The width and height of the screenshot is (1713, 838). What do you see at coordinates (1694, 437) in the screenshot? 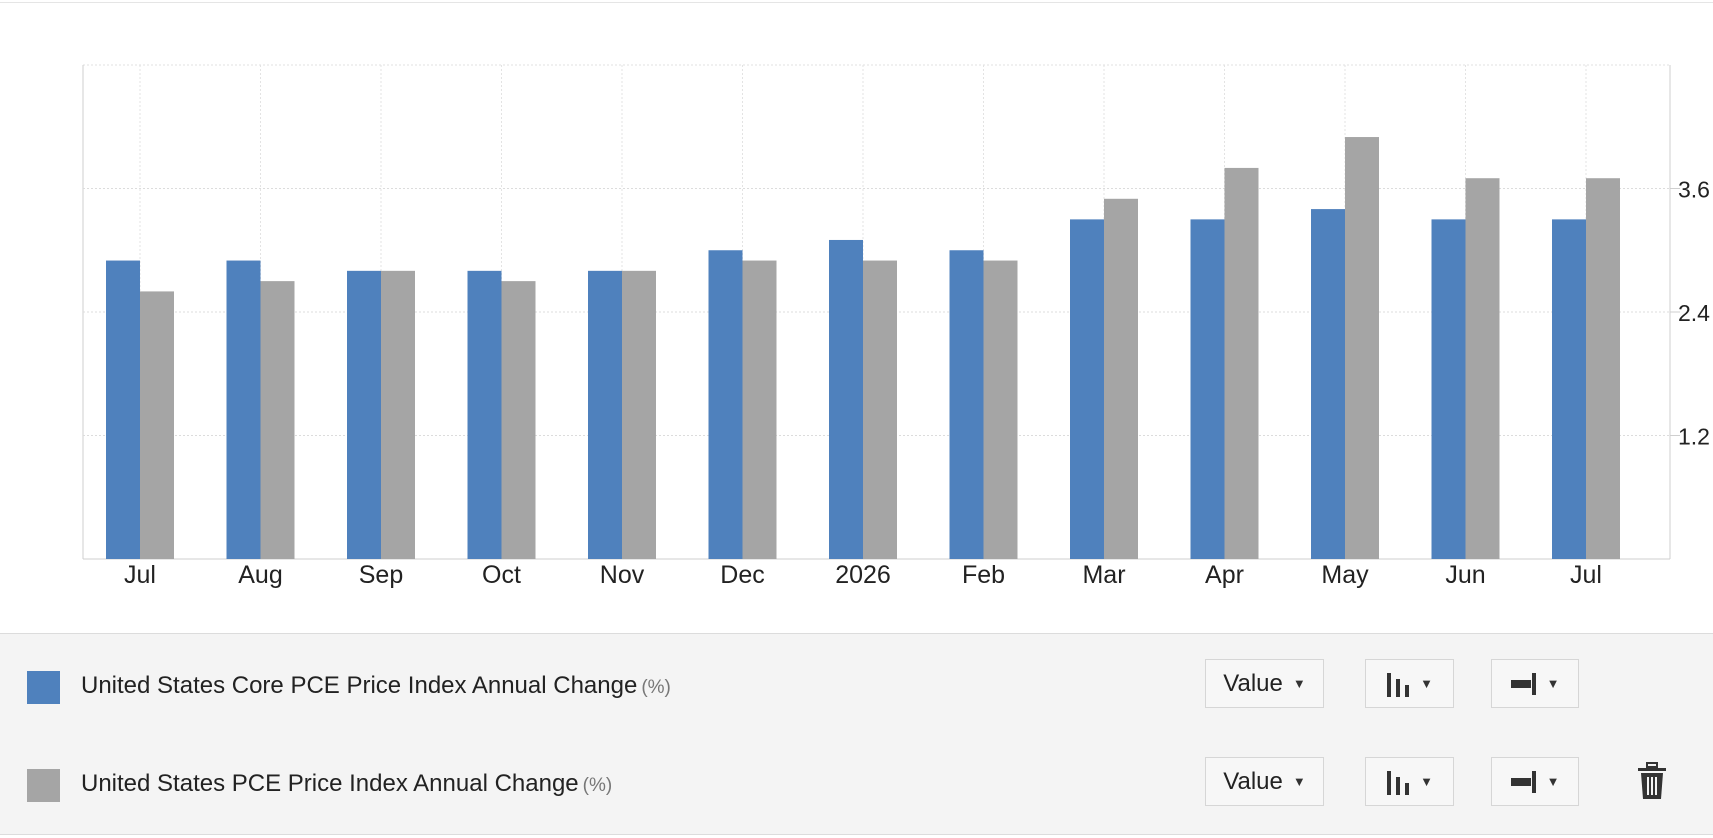
I see `y-tick-label: 1.2` at bounding box center [1694, 437].